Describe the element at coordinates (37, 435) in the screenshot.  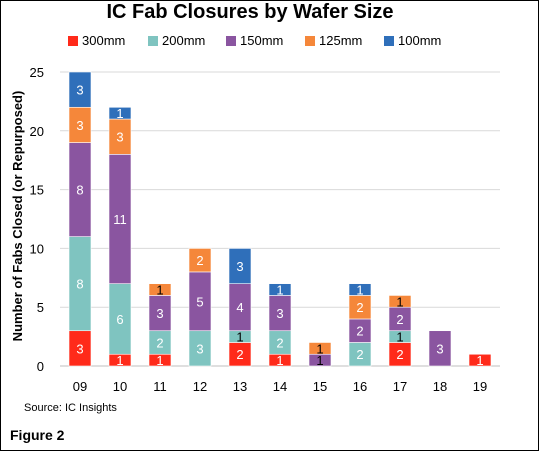
I see `figure-label: Figure 2` at that location.